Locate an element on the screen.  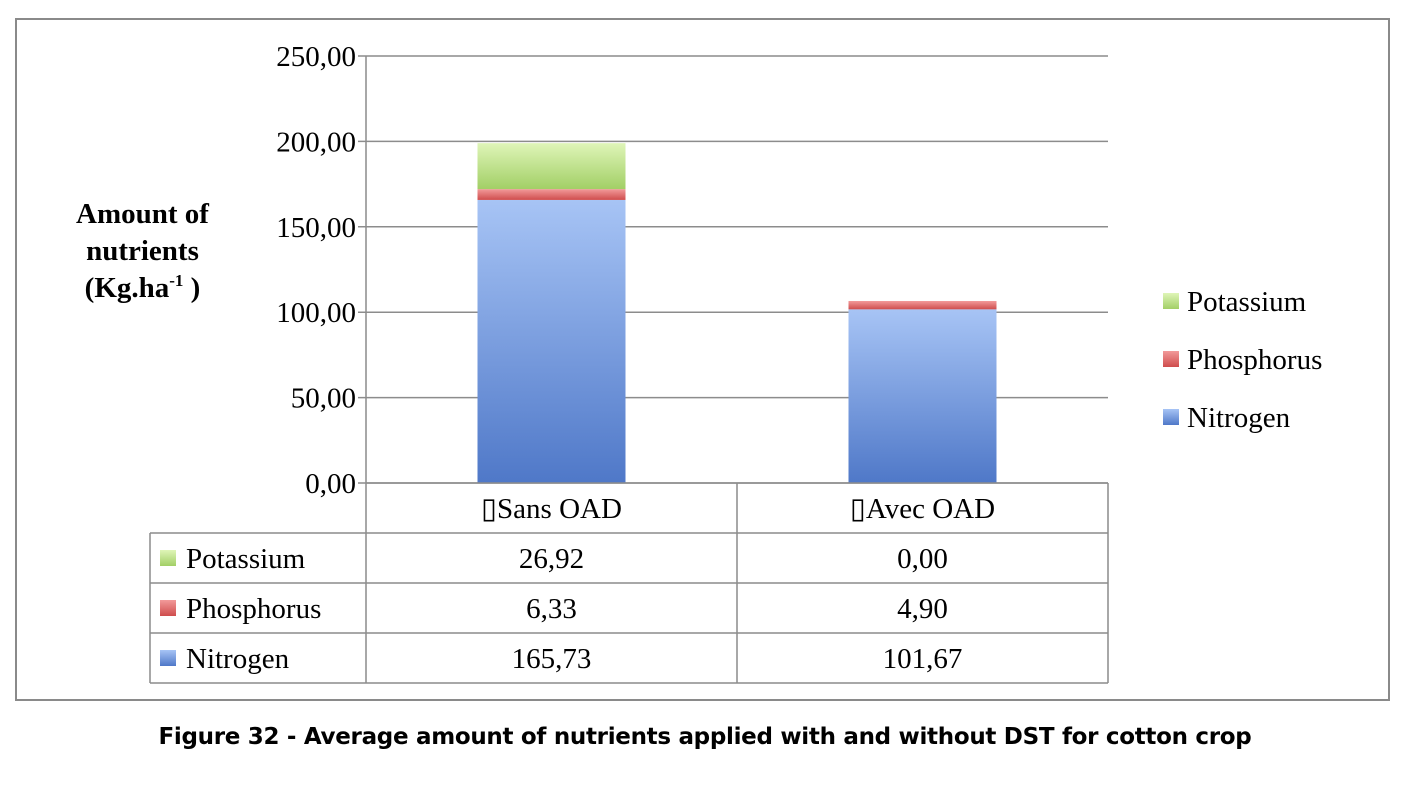
category-label: ▯Avec OAD is located at coordinates (922, 509).